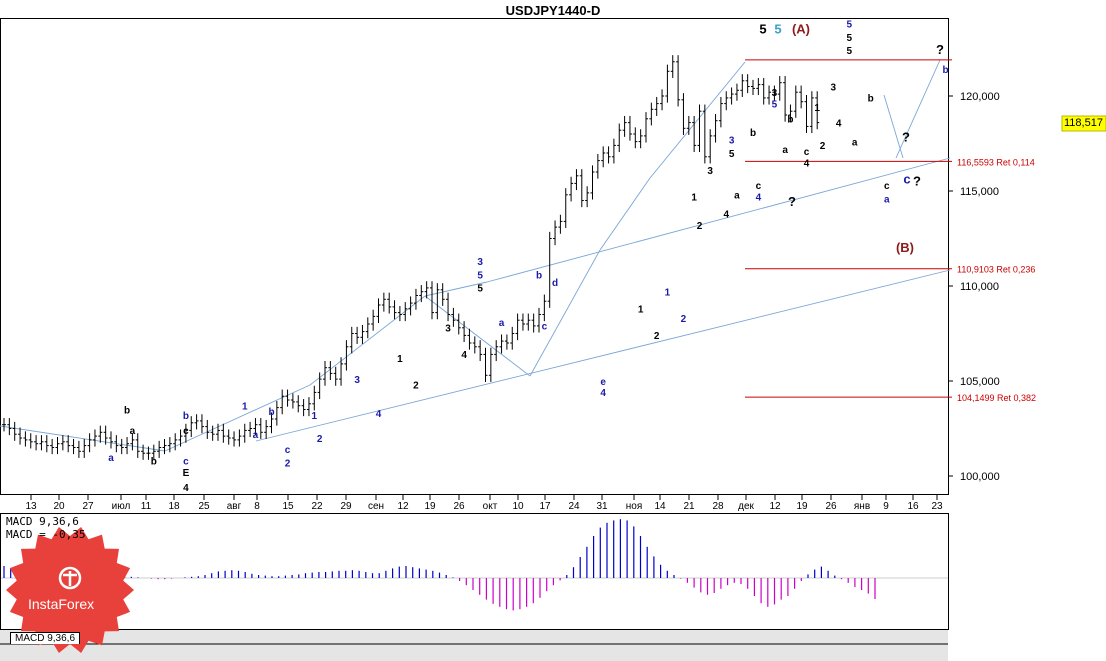 The height and width of the screenshot is (661, 1106). What do you see at coordinates (937, 506) in the screenshot?
I see `x-tick-label: 23` at bounding box center [937, 506].